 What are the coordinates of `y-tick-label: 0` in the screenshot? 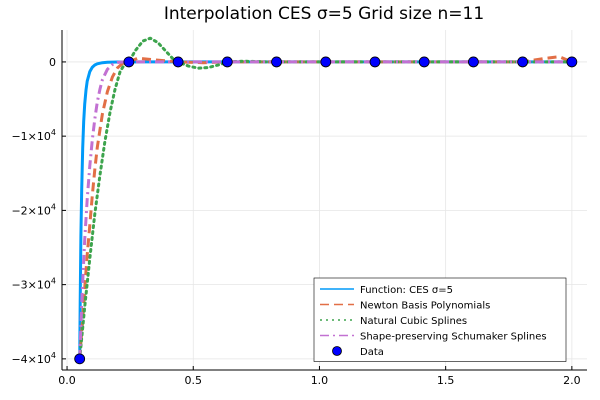 It's located at (52, 62).